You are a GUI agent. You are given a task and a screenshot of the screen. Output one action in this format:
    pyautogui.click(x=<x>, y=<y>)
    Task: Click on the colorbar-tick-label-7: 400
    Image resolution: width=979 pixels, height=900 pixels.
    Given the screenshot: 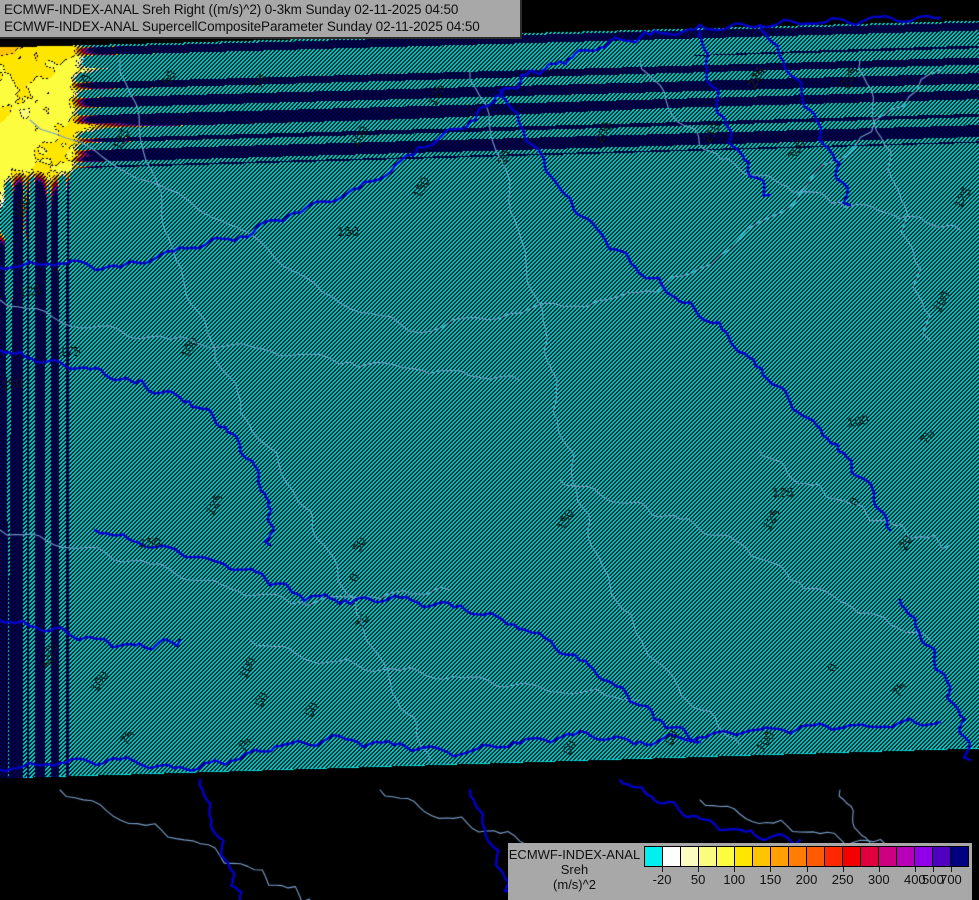 What is the action you would take?
    pyautogui.click(x=914, y=879)
    